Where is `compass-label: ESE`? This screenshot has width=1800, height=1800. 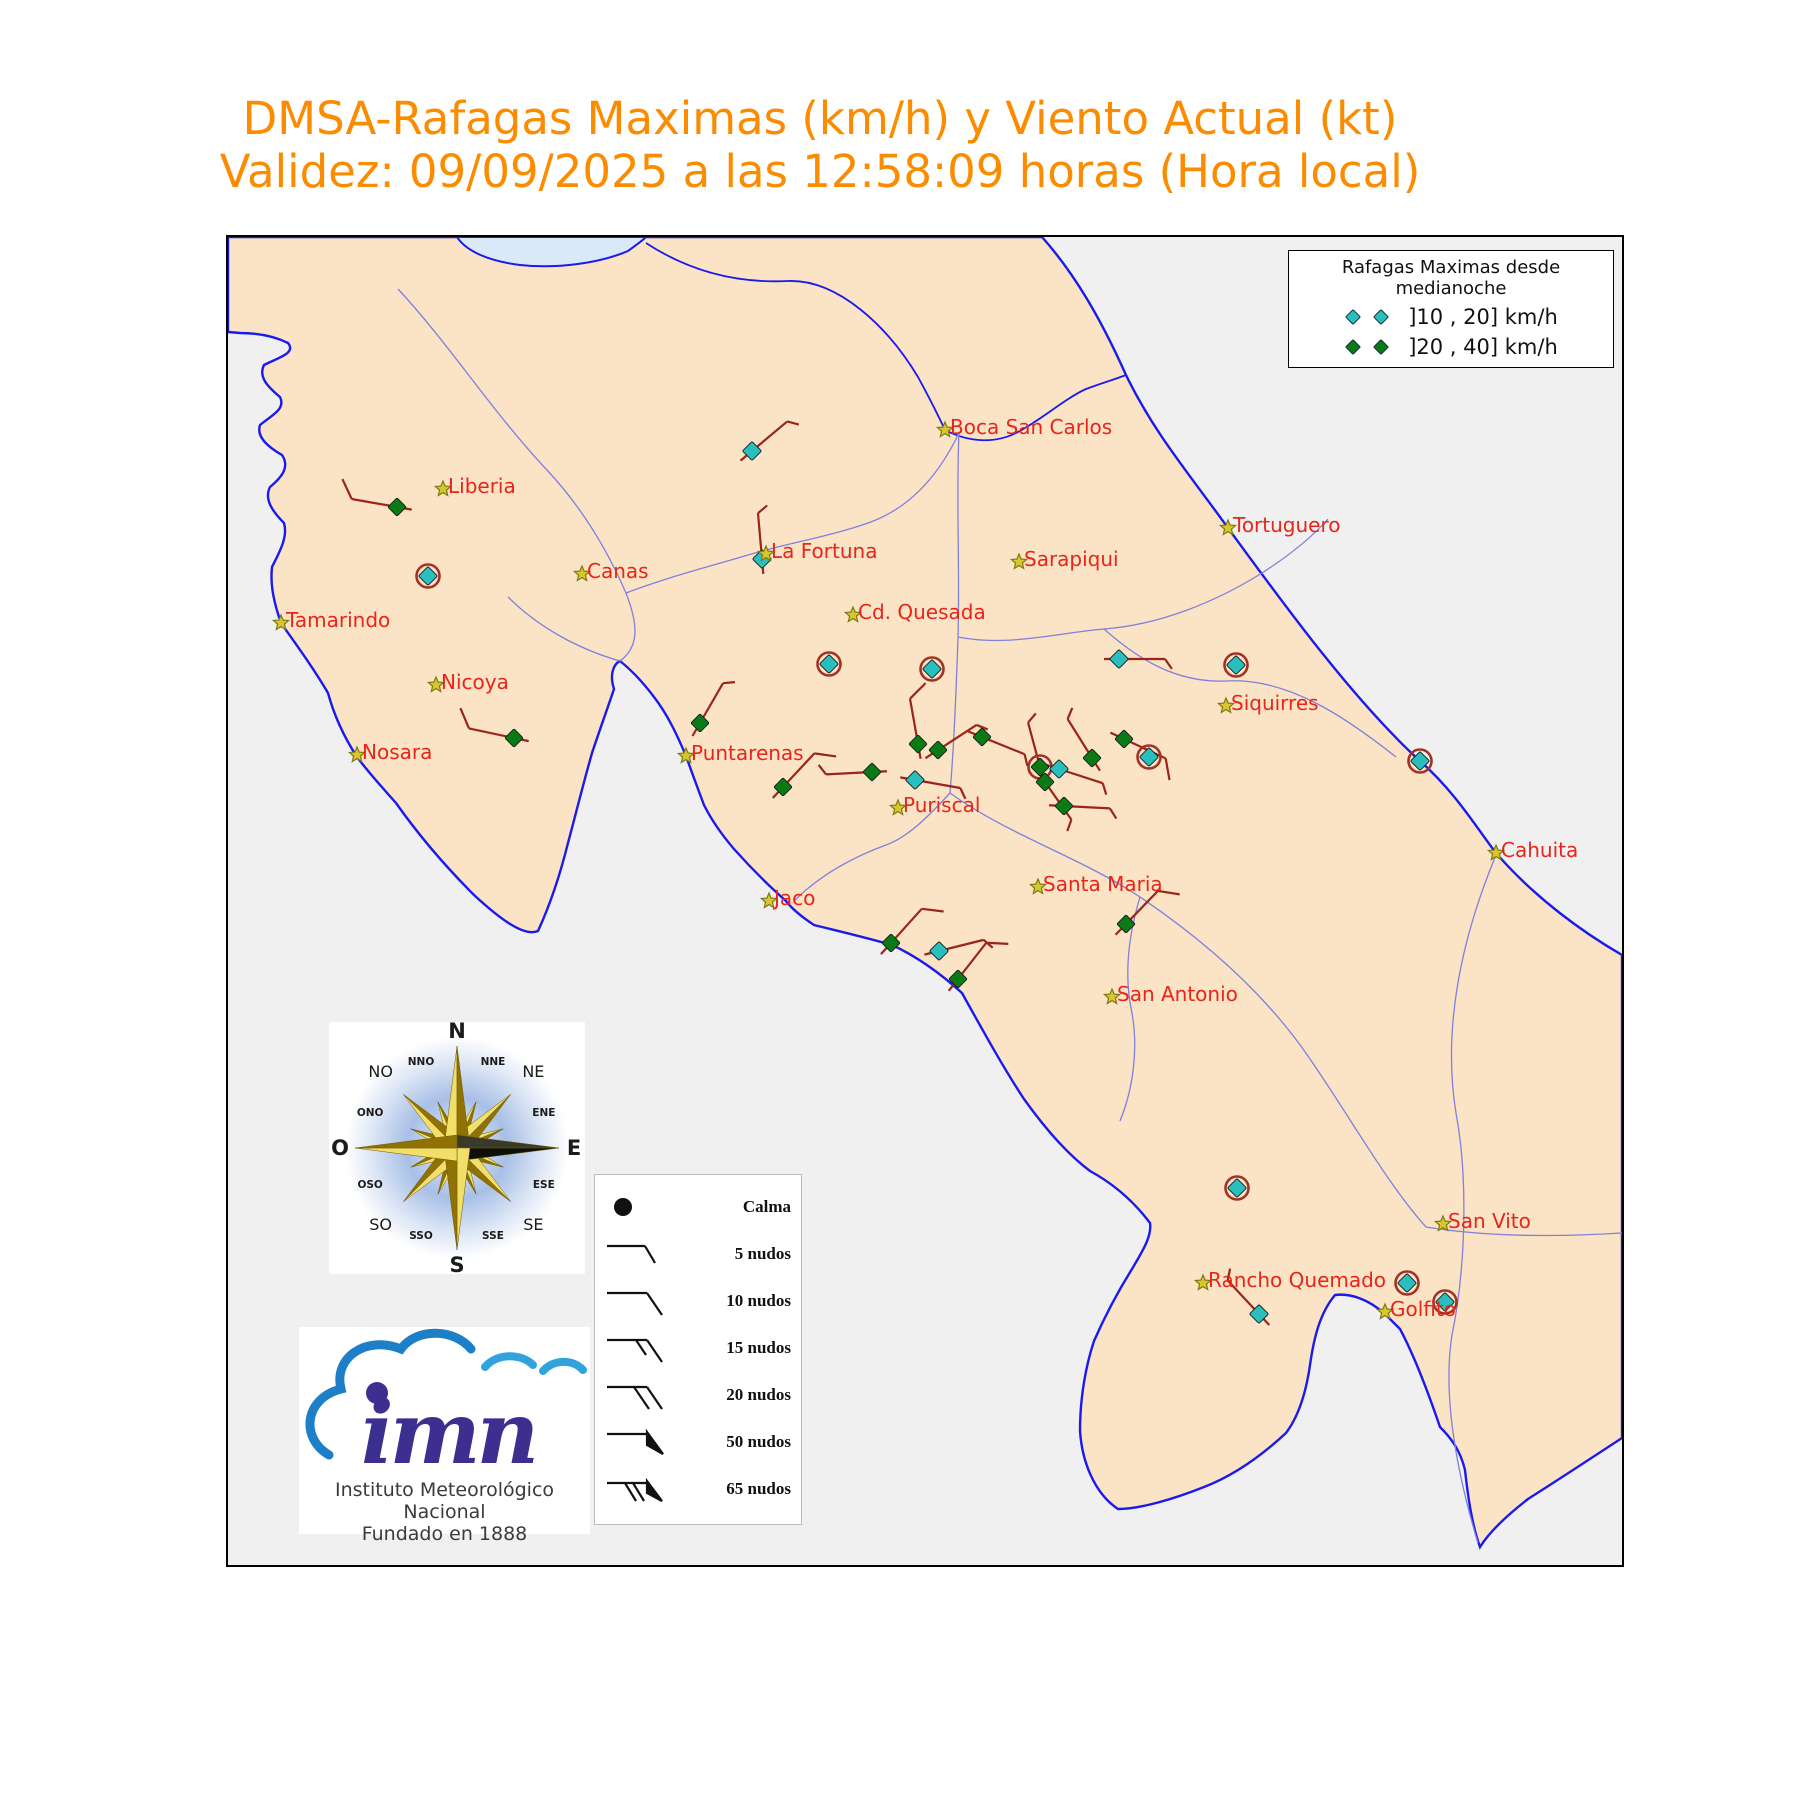 compass-label: ESE is located at coordinates (544, 1185).